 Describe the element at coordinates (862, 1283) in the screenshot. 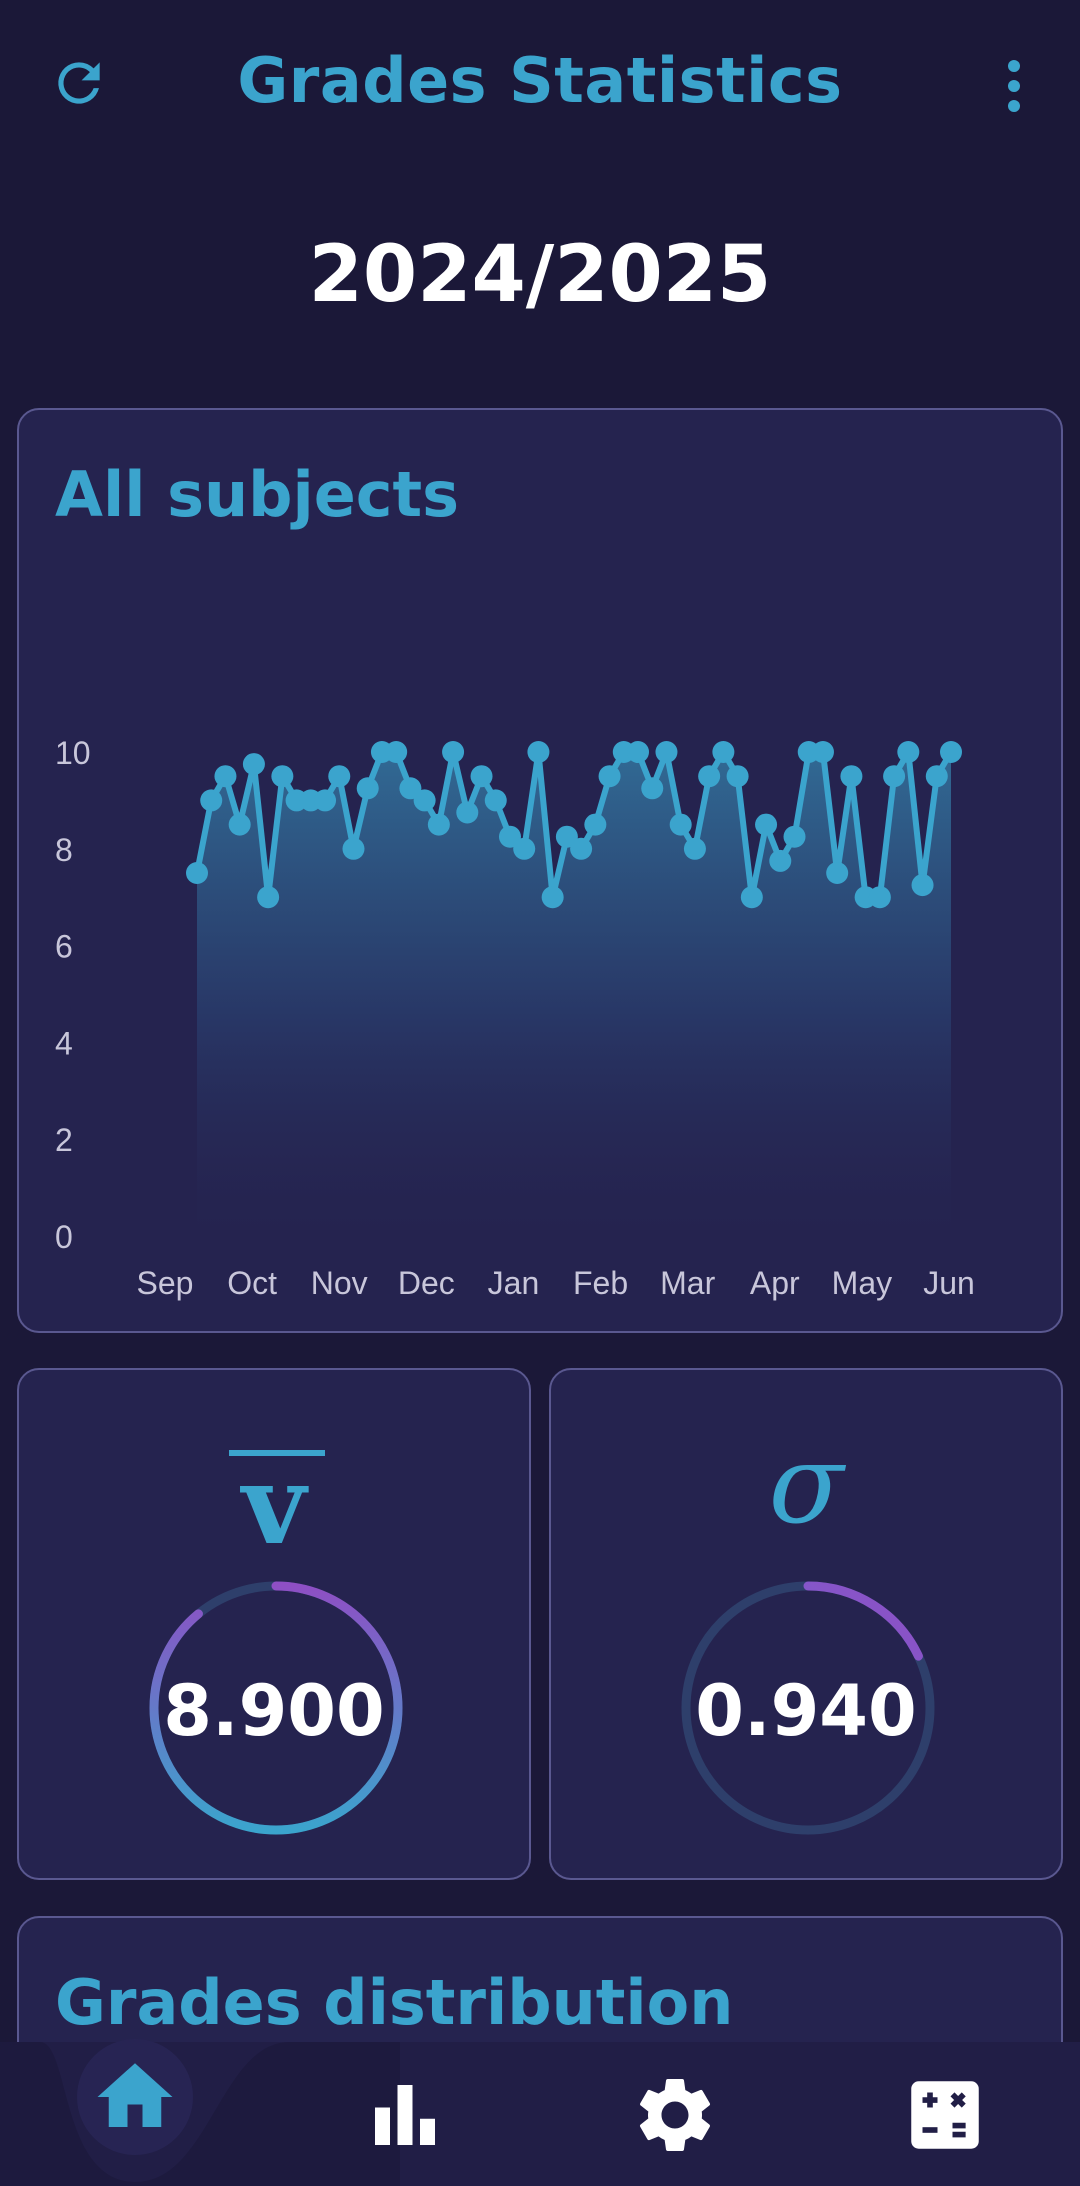

I see `x-tick-label: May` at that location.